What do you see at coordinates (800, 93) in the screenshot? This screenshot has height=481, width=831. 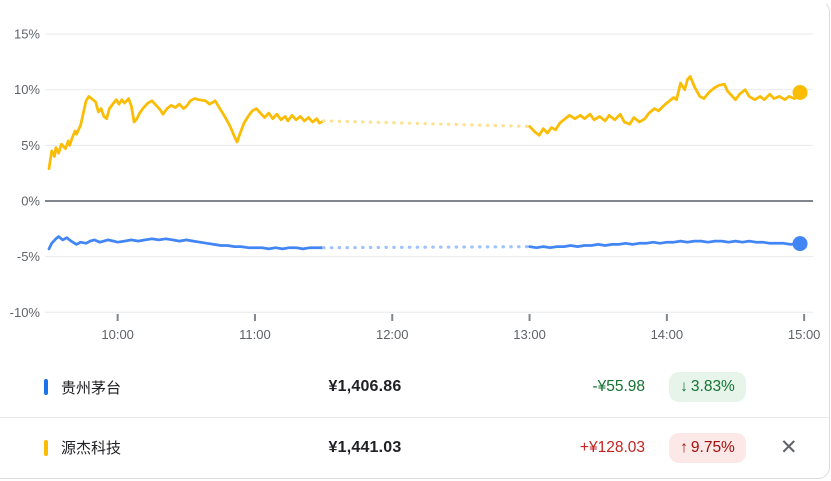 I see `series-end-dot-yuanjie-yellow` at bounding box center [800, 93].